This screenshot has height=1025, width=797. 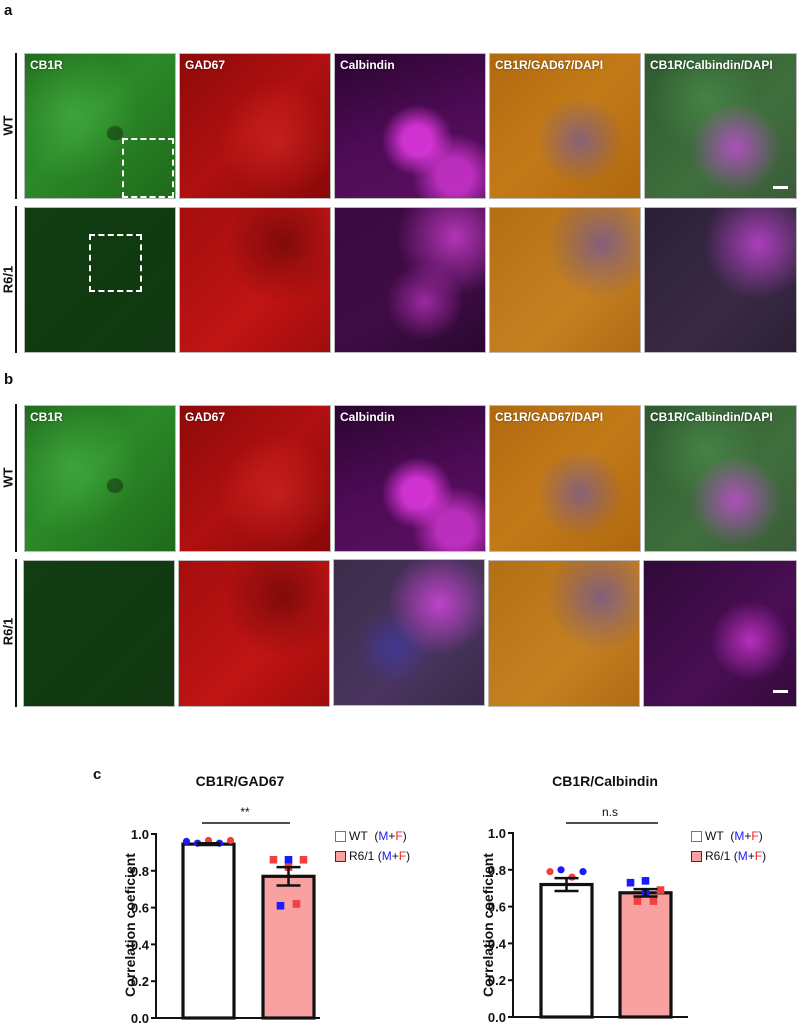 I want to click on chart1-plot: 0.0 0.2 0.4 0.6 0.8 1.0, so click(x=225, y=922).